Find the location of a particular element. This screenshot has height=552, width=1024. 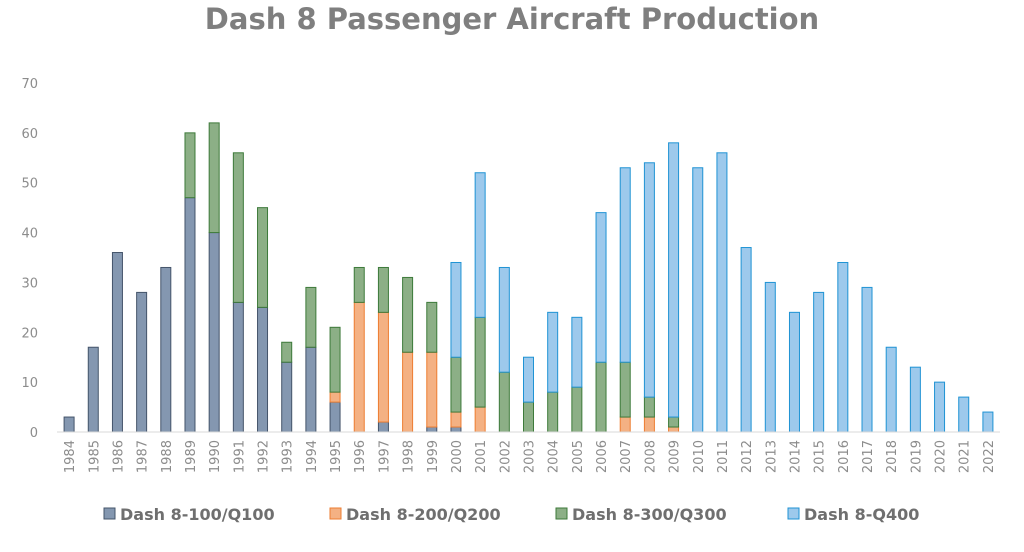

bar-segment-3-1994 is located at coordinates (311, 317).